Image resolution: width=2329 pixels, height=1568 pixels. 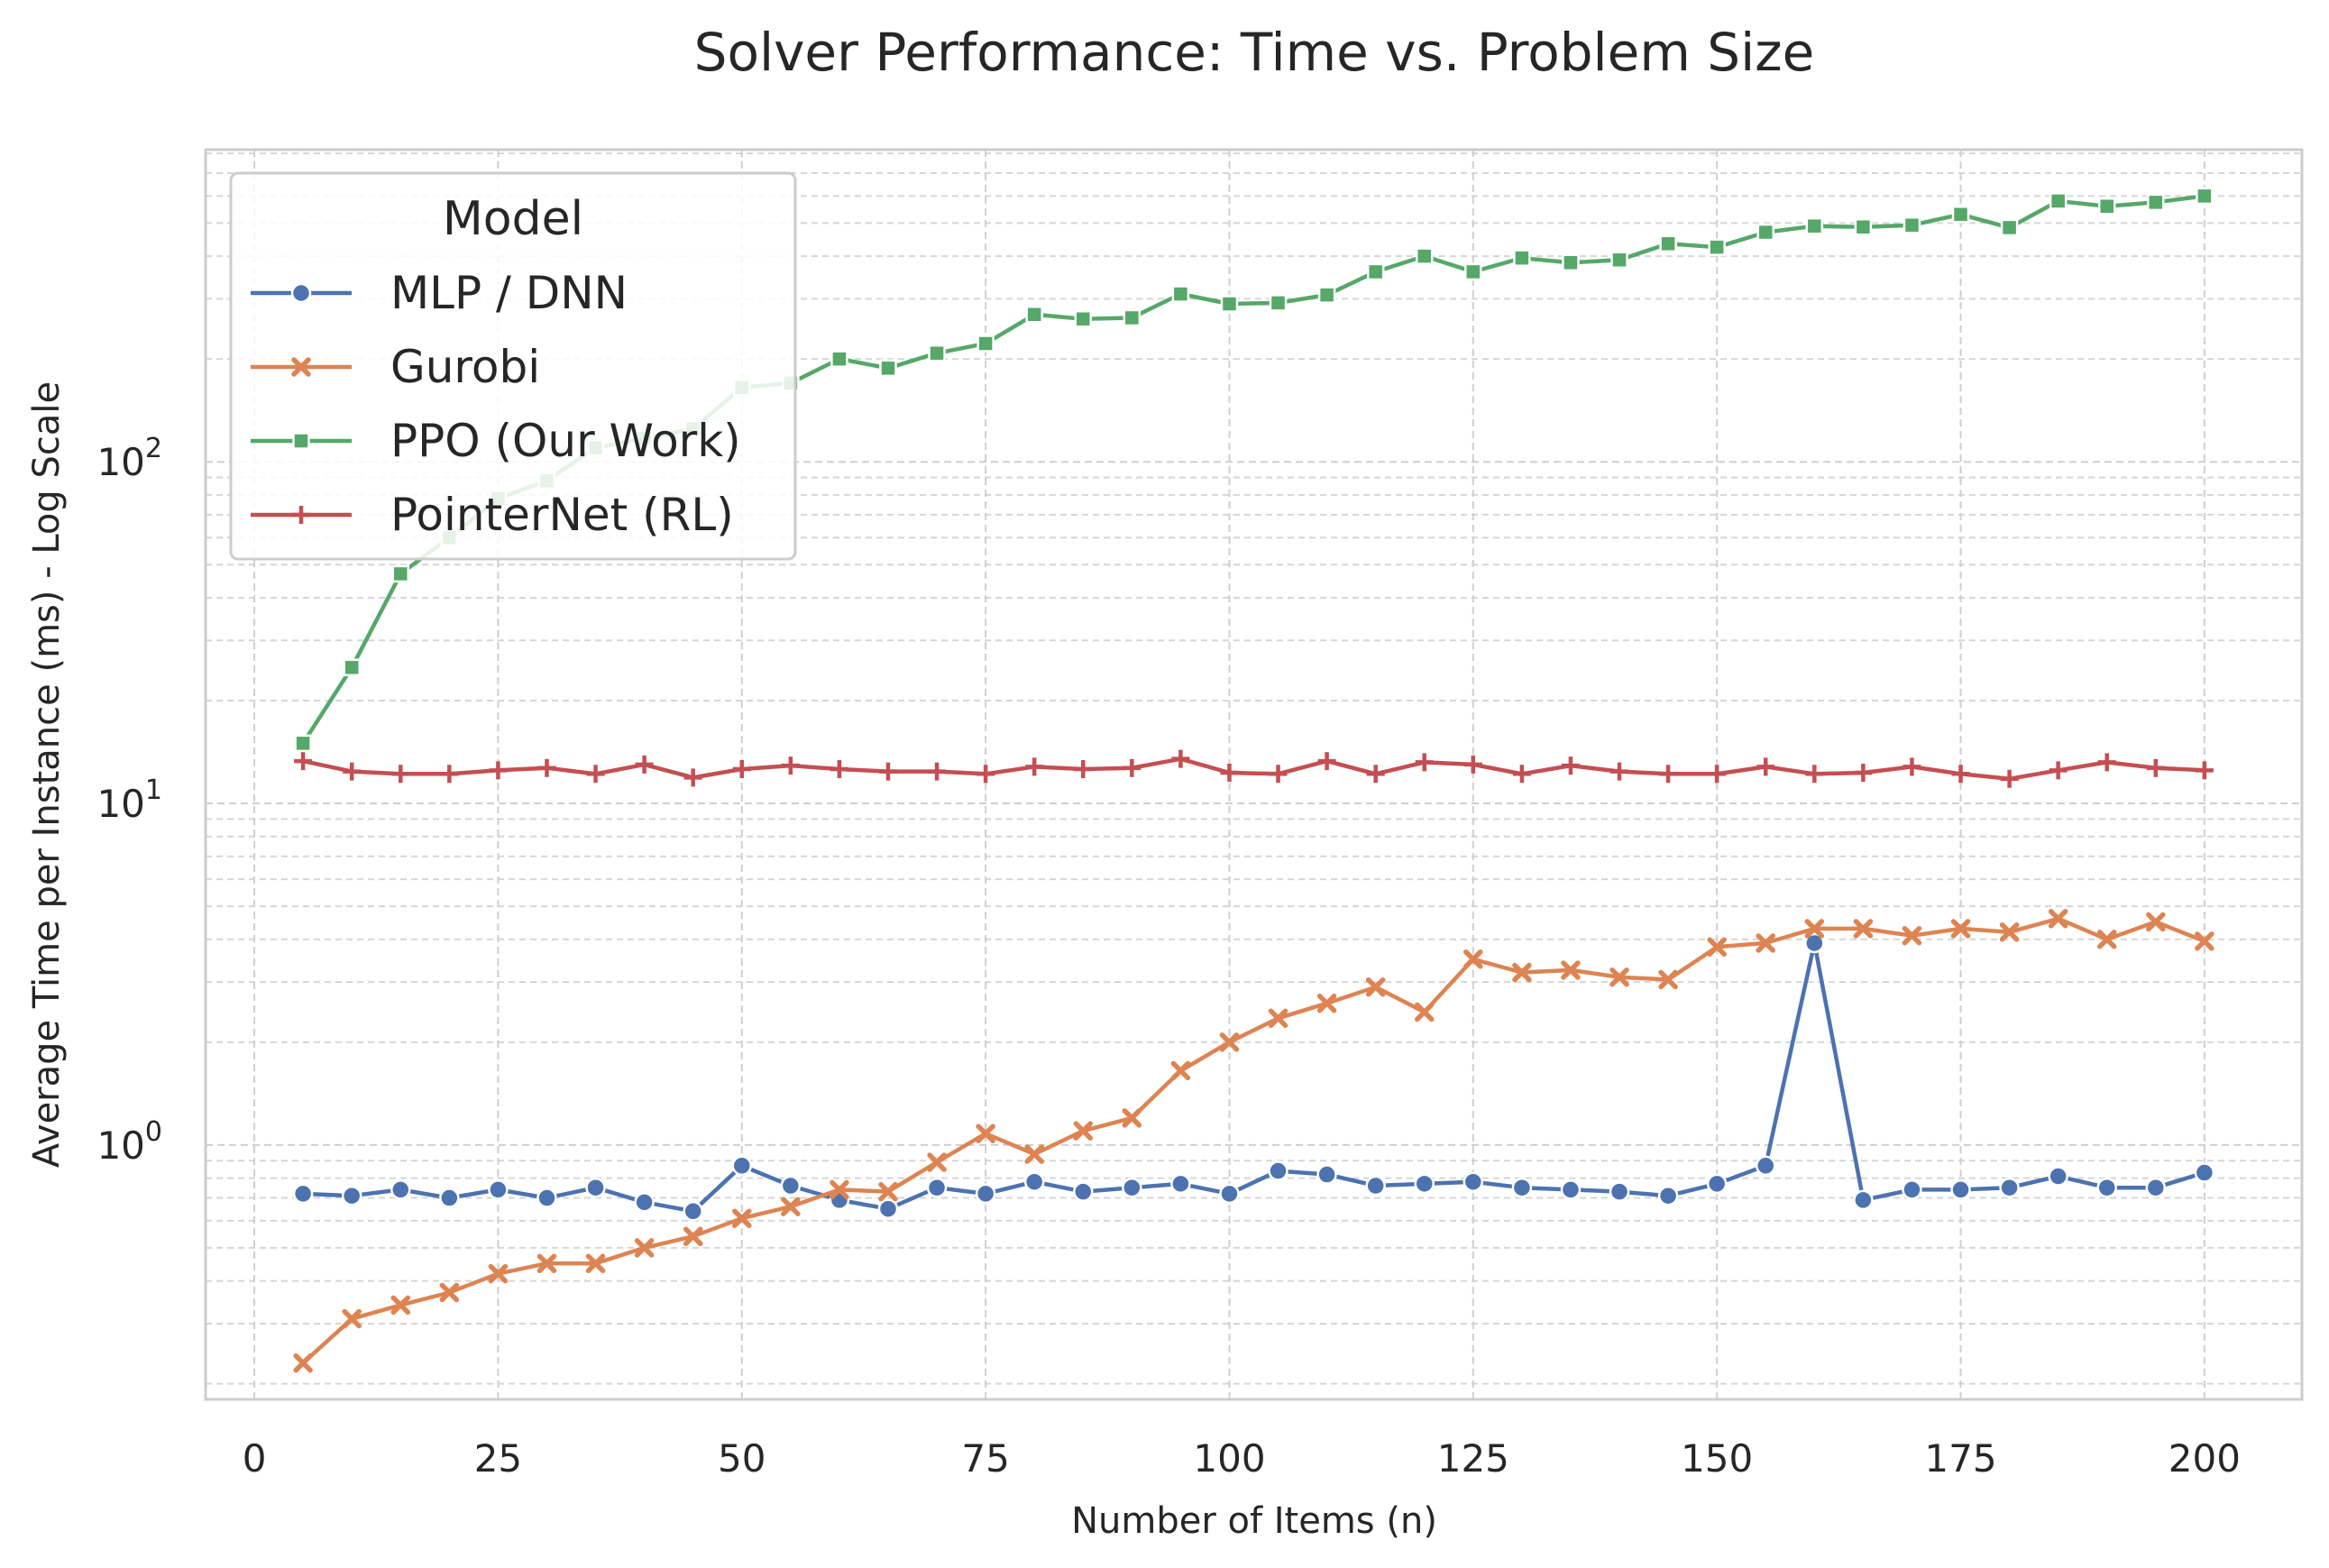 I want to click on legend-item-mlp-dnn: MLP / DNN, so click(x=439, y=293).